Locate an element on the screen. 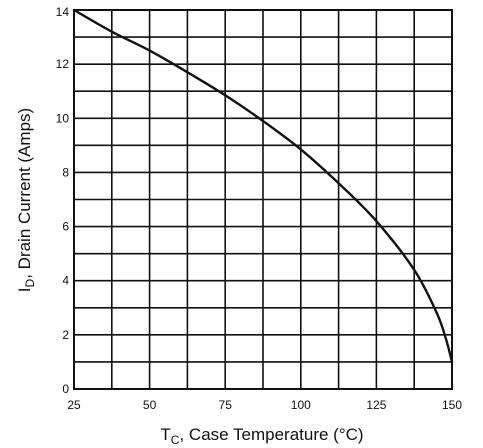 This screenshot has height=448, width=483. x-axis-title-rest: , Case Temperature (°C) is located at coordinates (271, 434).